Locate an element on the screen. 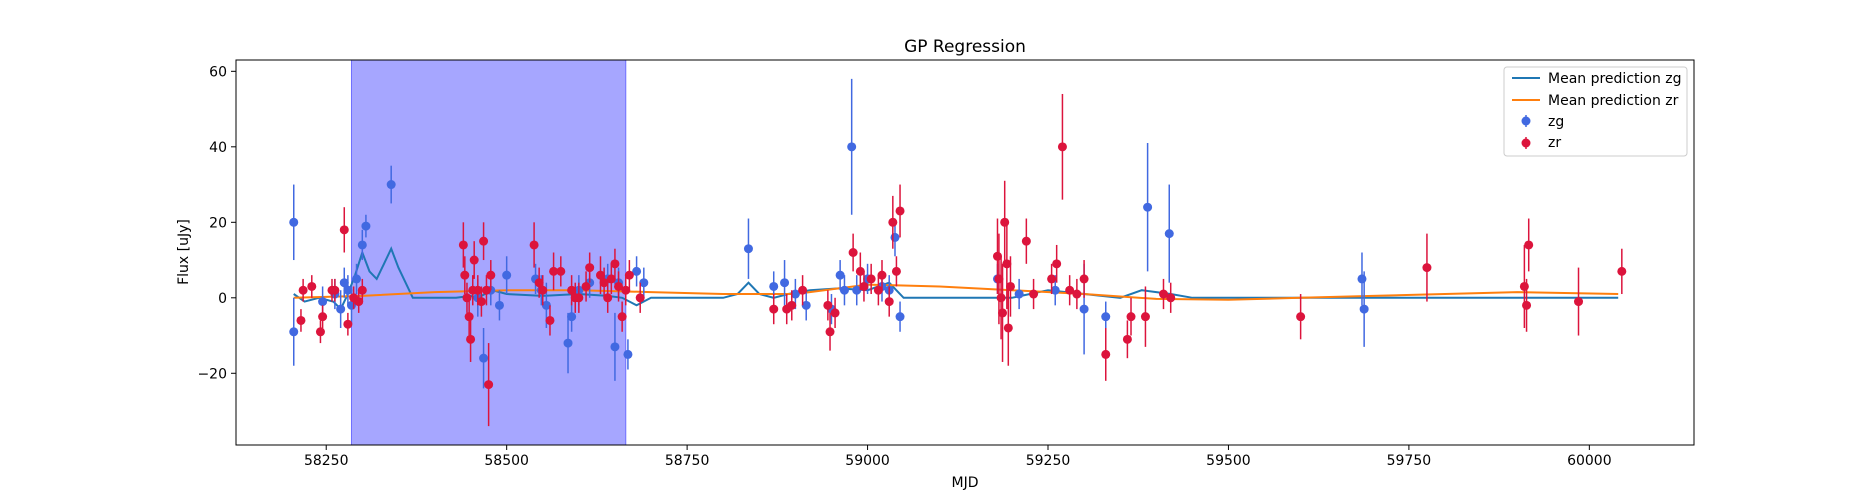 This screenshot has height=500, width=1875. y-tick-label-60: 60 is located at coordinates (218, 72).